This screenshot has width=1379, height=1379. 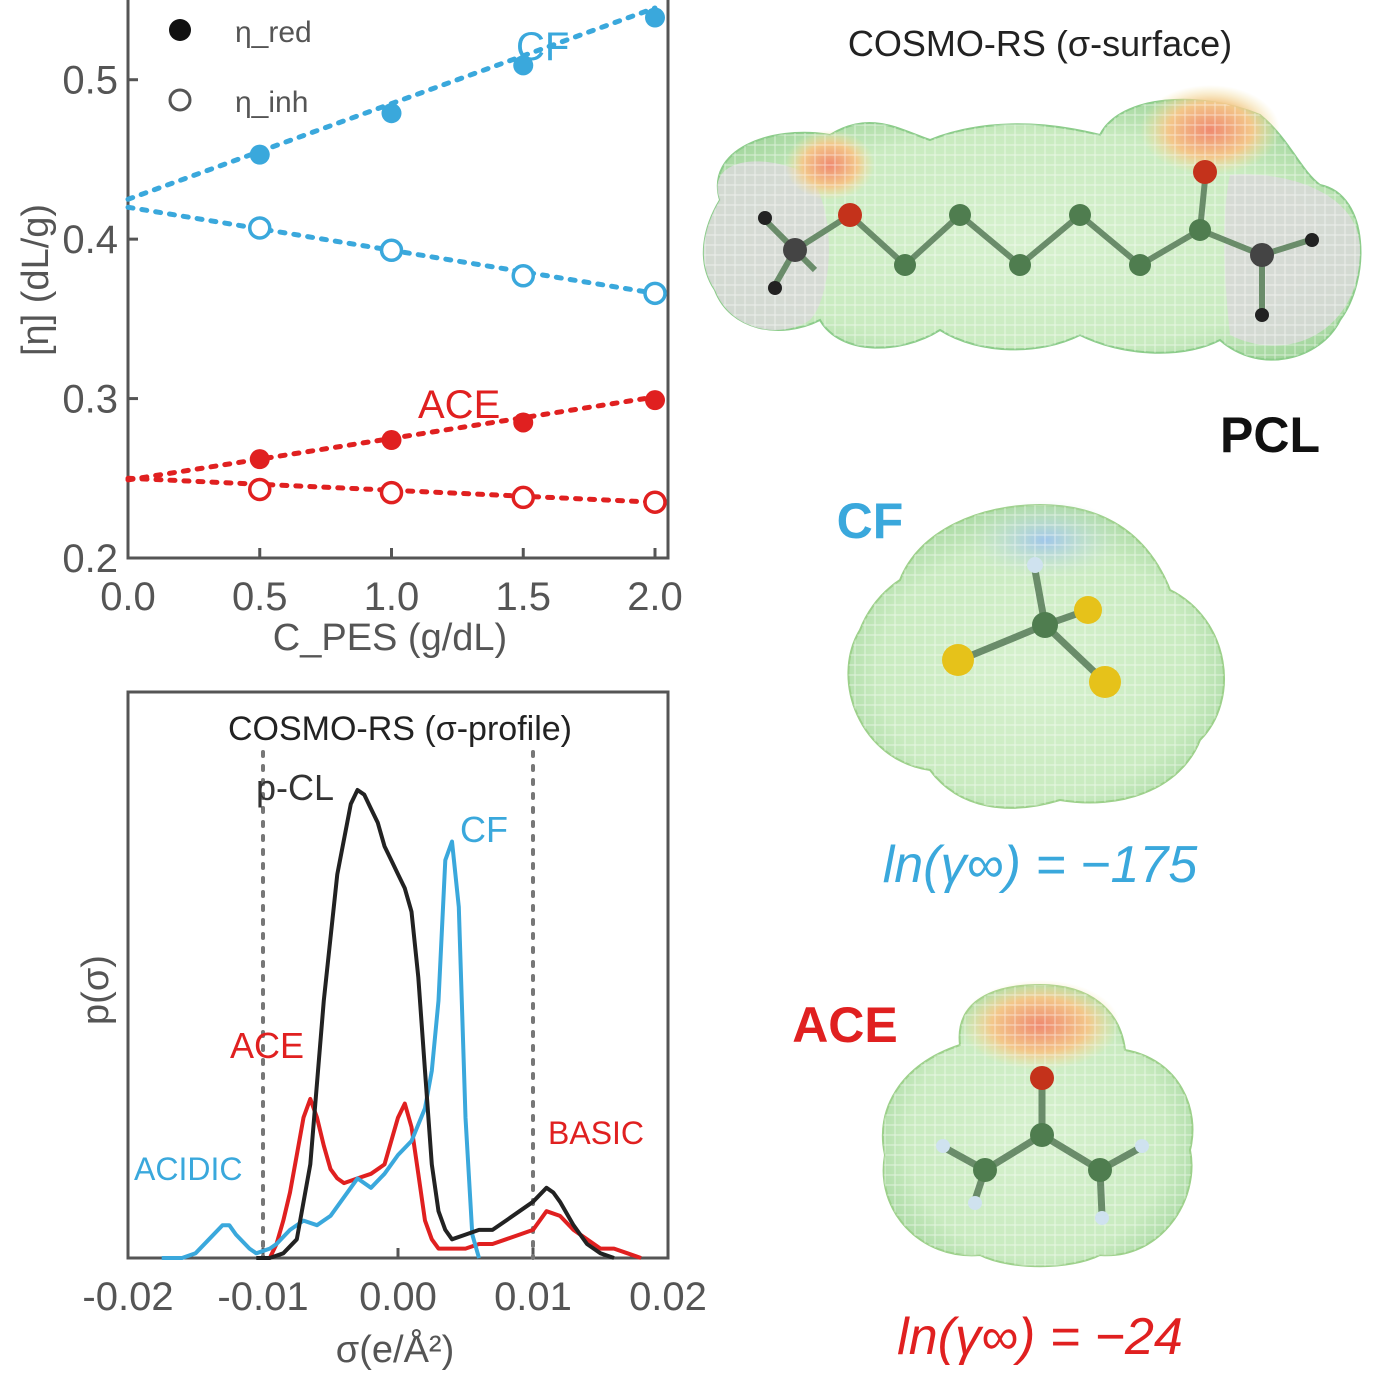 I want to click on plot1-data-points, so click(x=457, y=260).